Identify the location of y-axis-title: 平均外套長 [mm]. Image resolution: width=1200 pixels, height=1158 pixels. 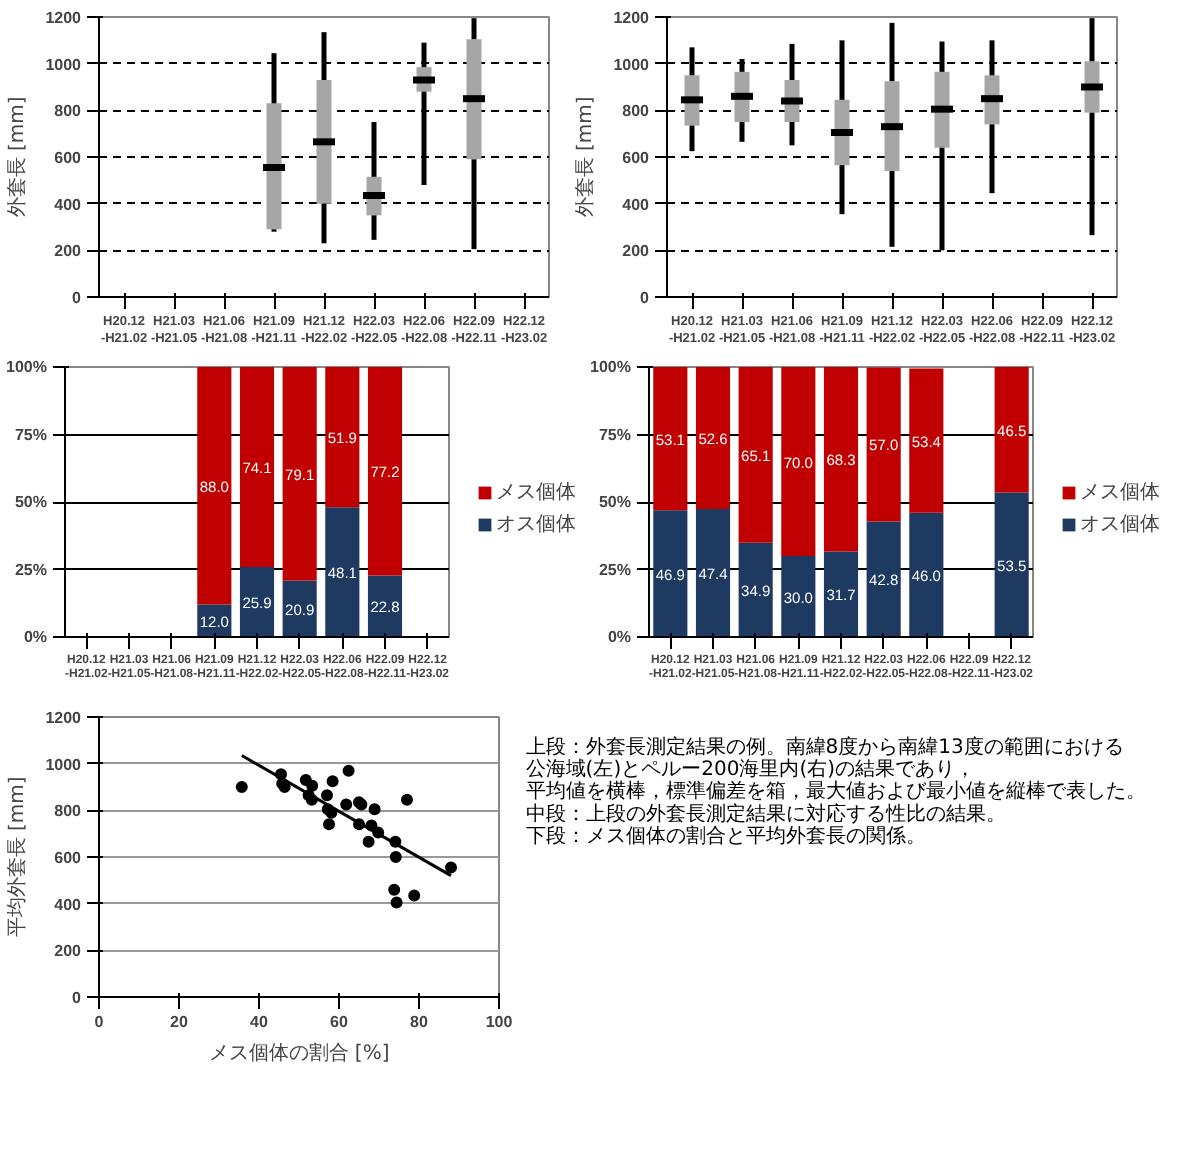
(17, 857).